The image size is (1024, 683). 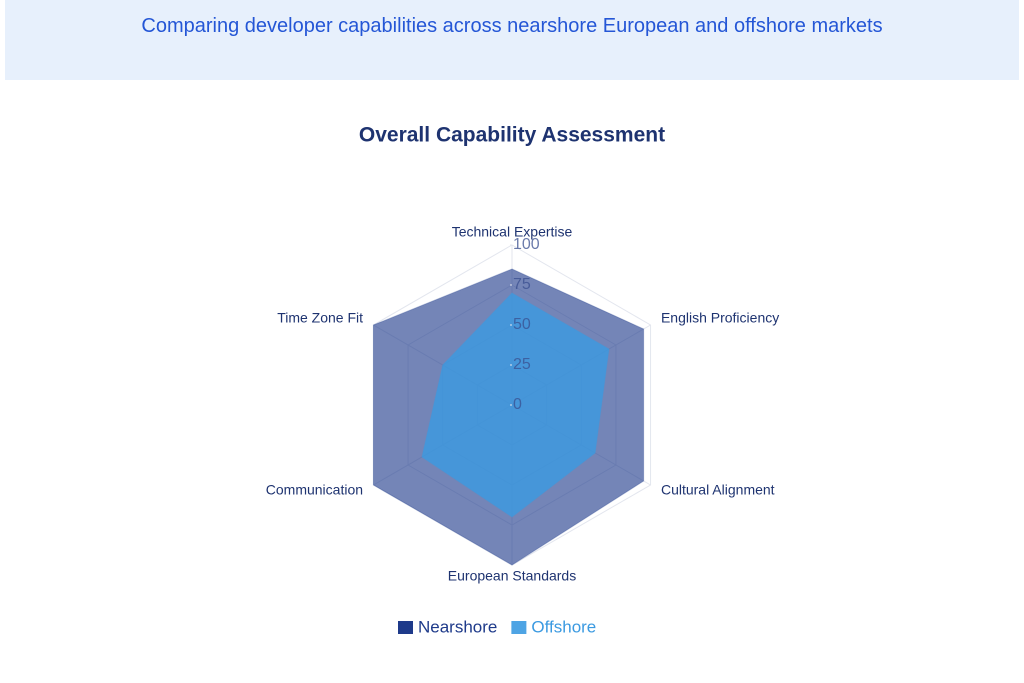 What do you see at coordinates (522, 364) in the screenshot?
I see `r-tick-label: 25` at bounding box center [522, 364].